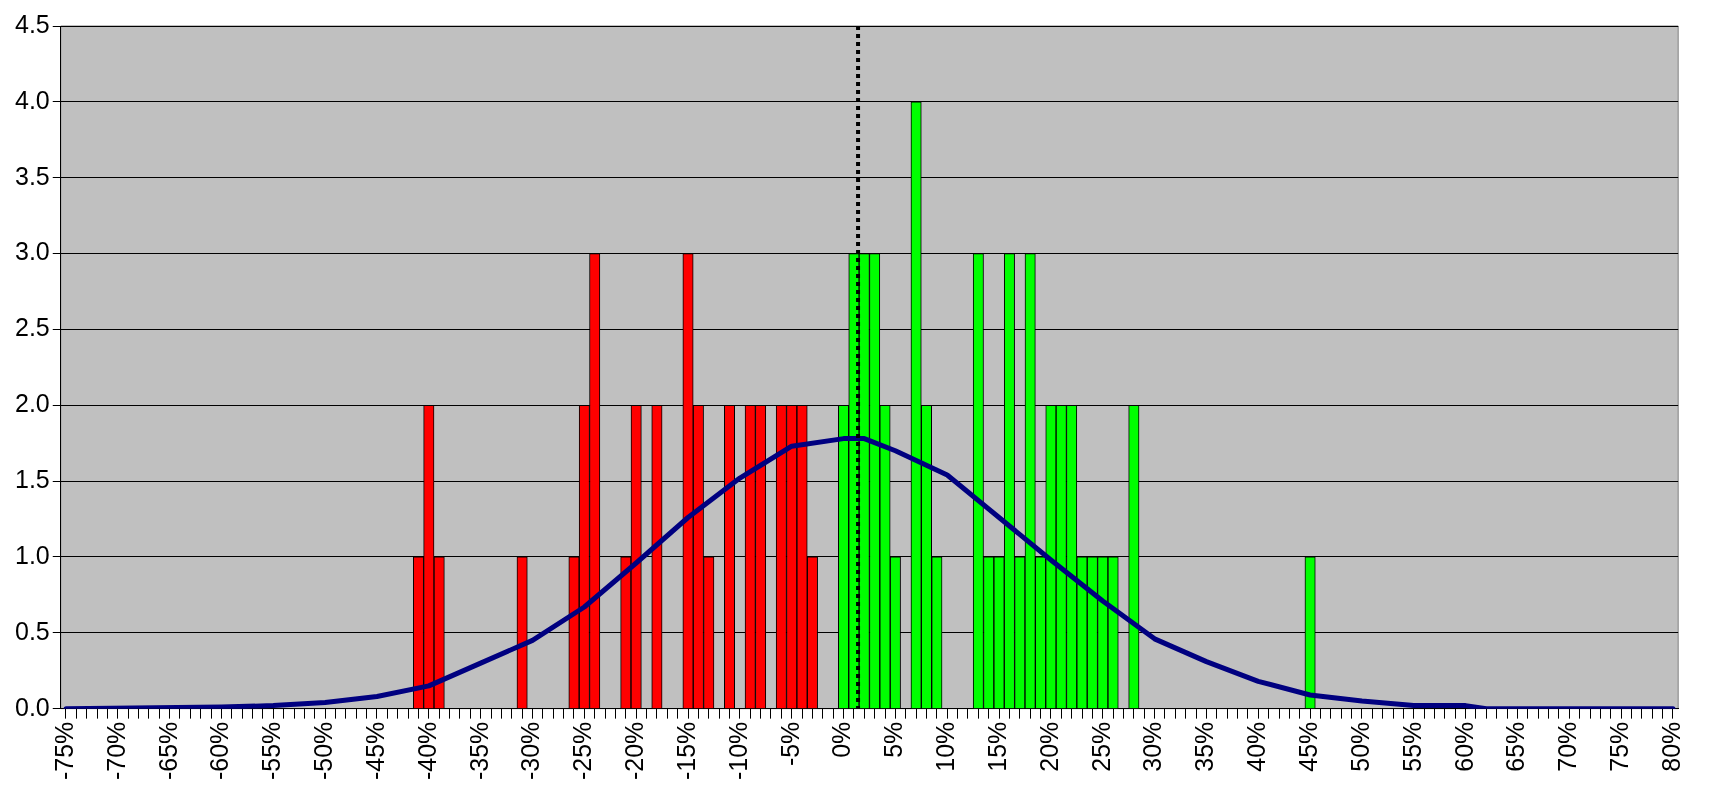 The height and width of the screenshot is (795, 1714). I want to click on x-tick-label: -45%, so click(374, 751).